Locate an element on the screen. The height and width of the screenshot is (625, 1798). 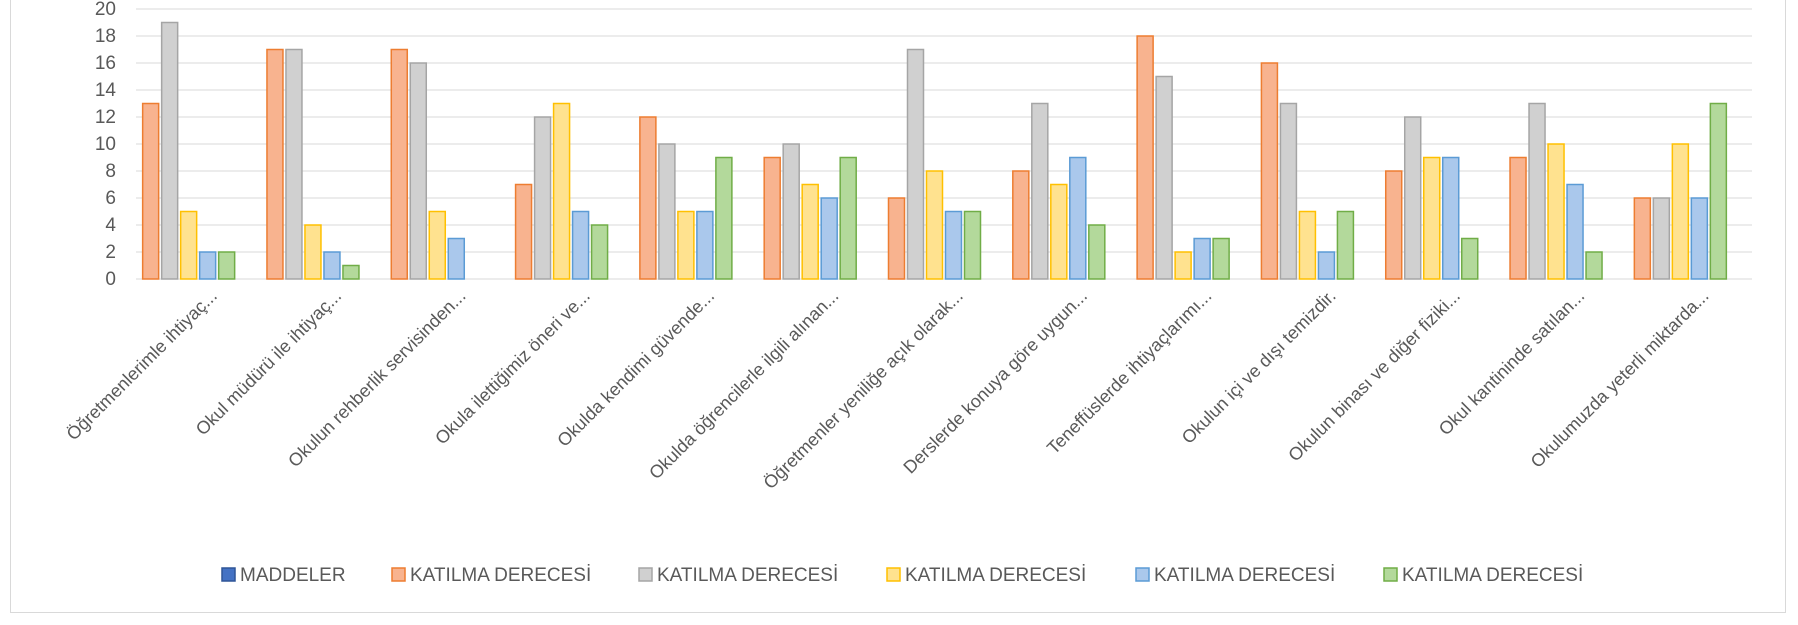
y-tick-label: 16 is located at coordinates (105, 63).